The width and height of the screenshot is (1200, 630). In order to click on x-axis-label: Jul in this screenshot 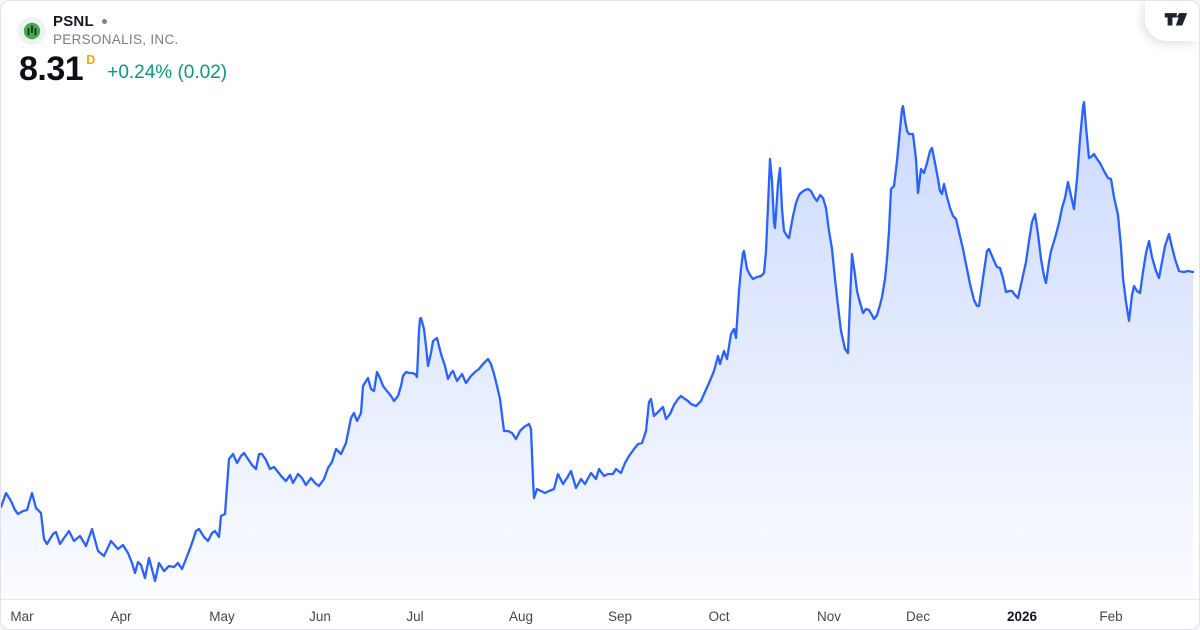, I will do `click(415, 616)`.